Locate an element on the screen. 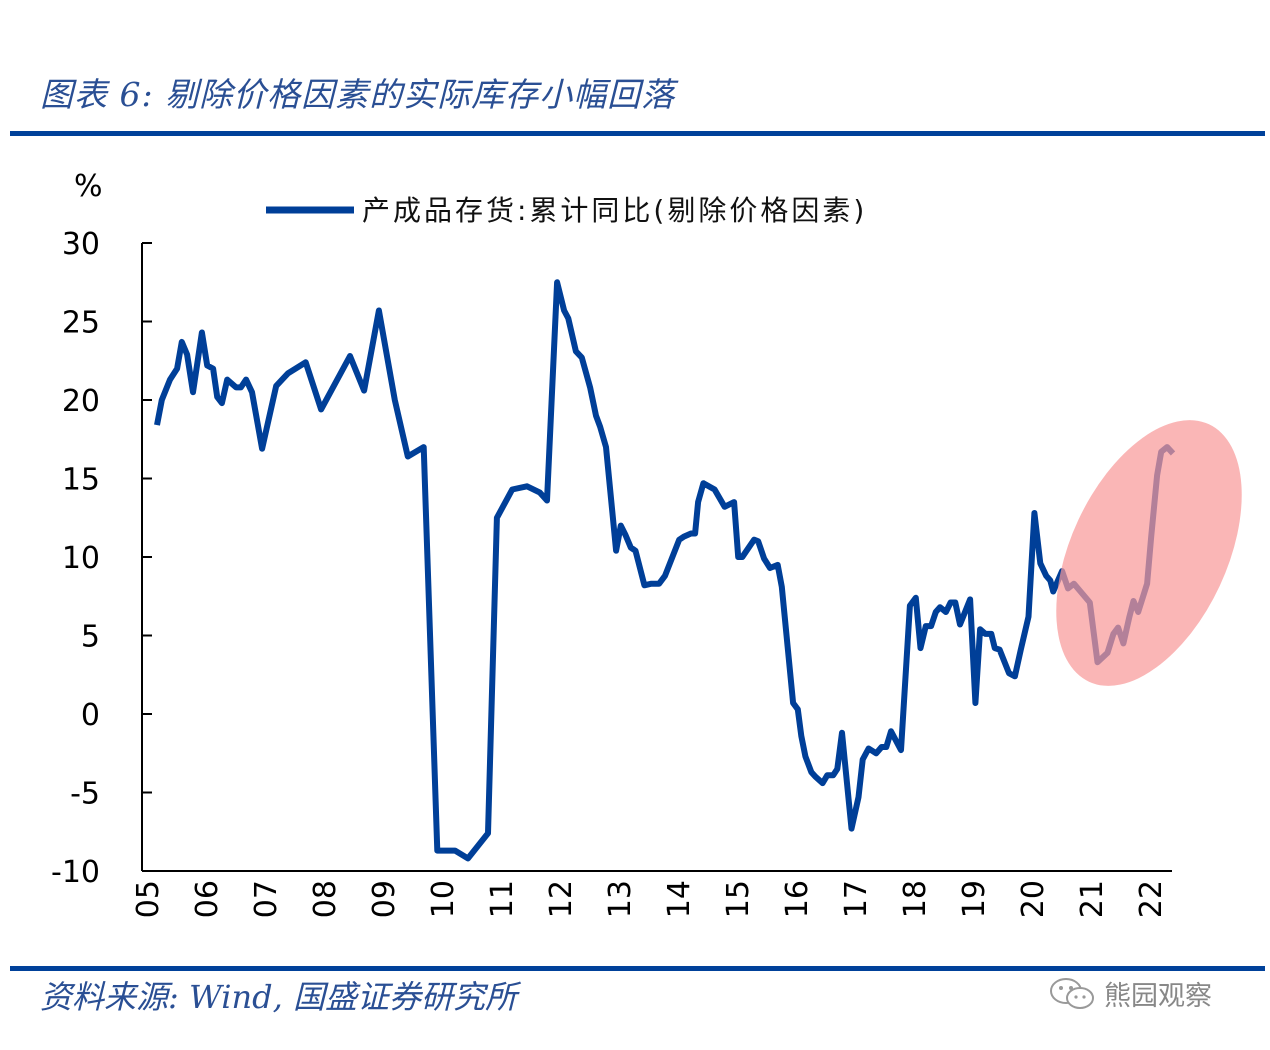 The height and width of the screenshot is (1050, 1270). y-tick-label: 25 is located at coordinates (81, 323).